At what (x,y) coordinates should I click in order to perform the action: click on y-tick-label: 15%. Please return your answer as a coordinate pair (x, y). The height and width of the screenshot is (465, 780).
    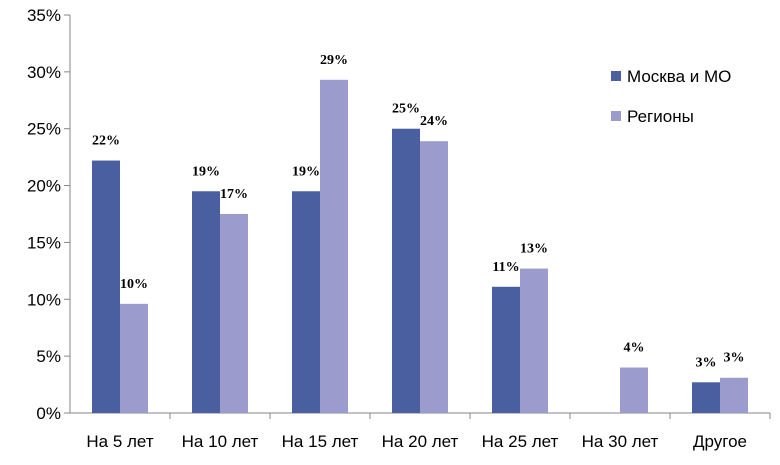
    Looking at the image, I should click on (44, 242).